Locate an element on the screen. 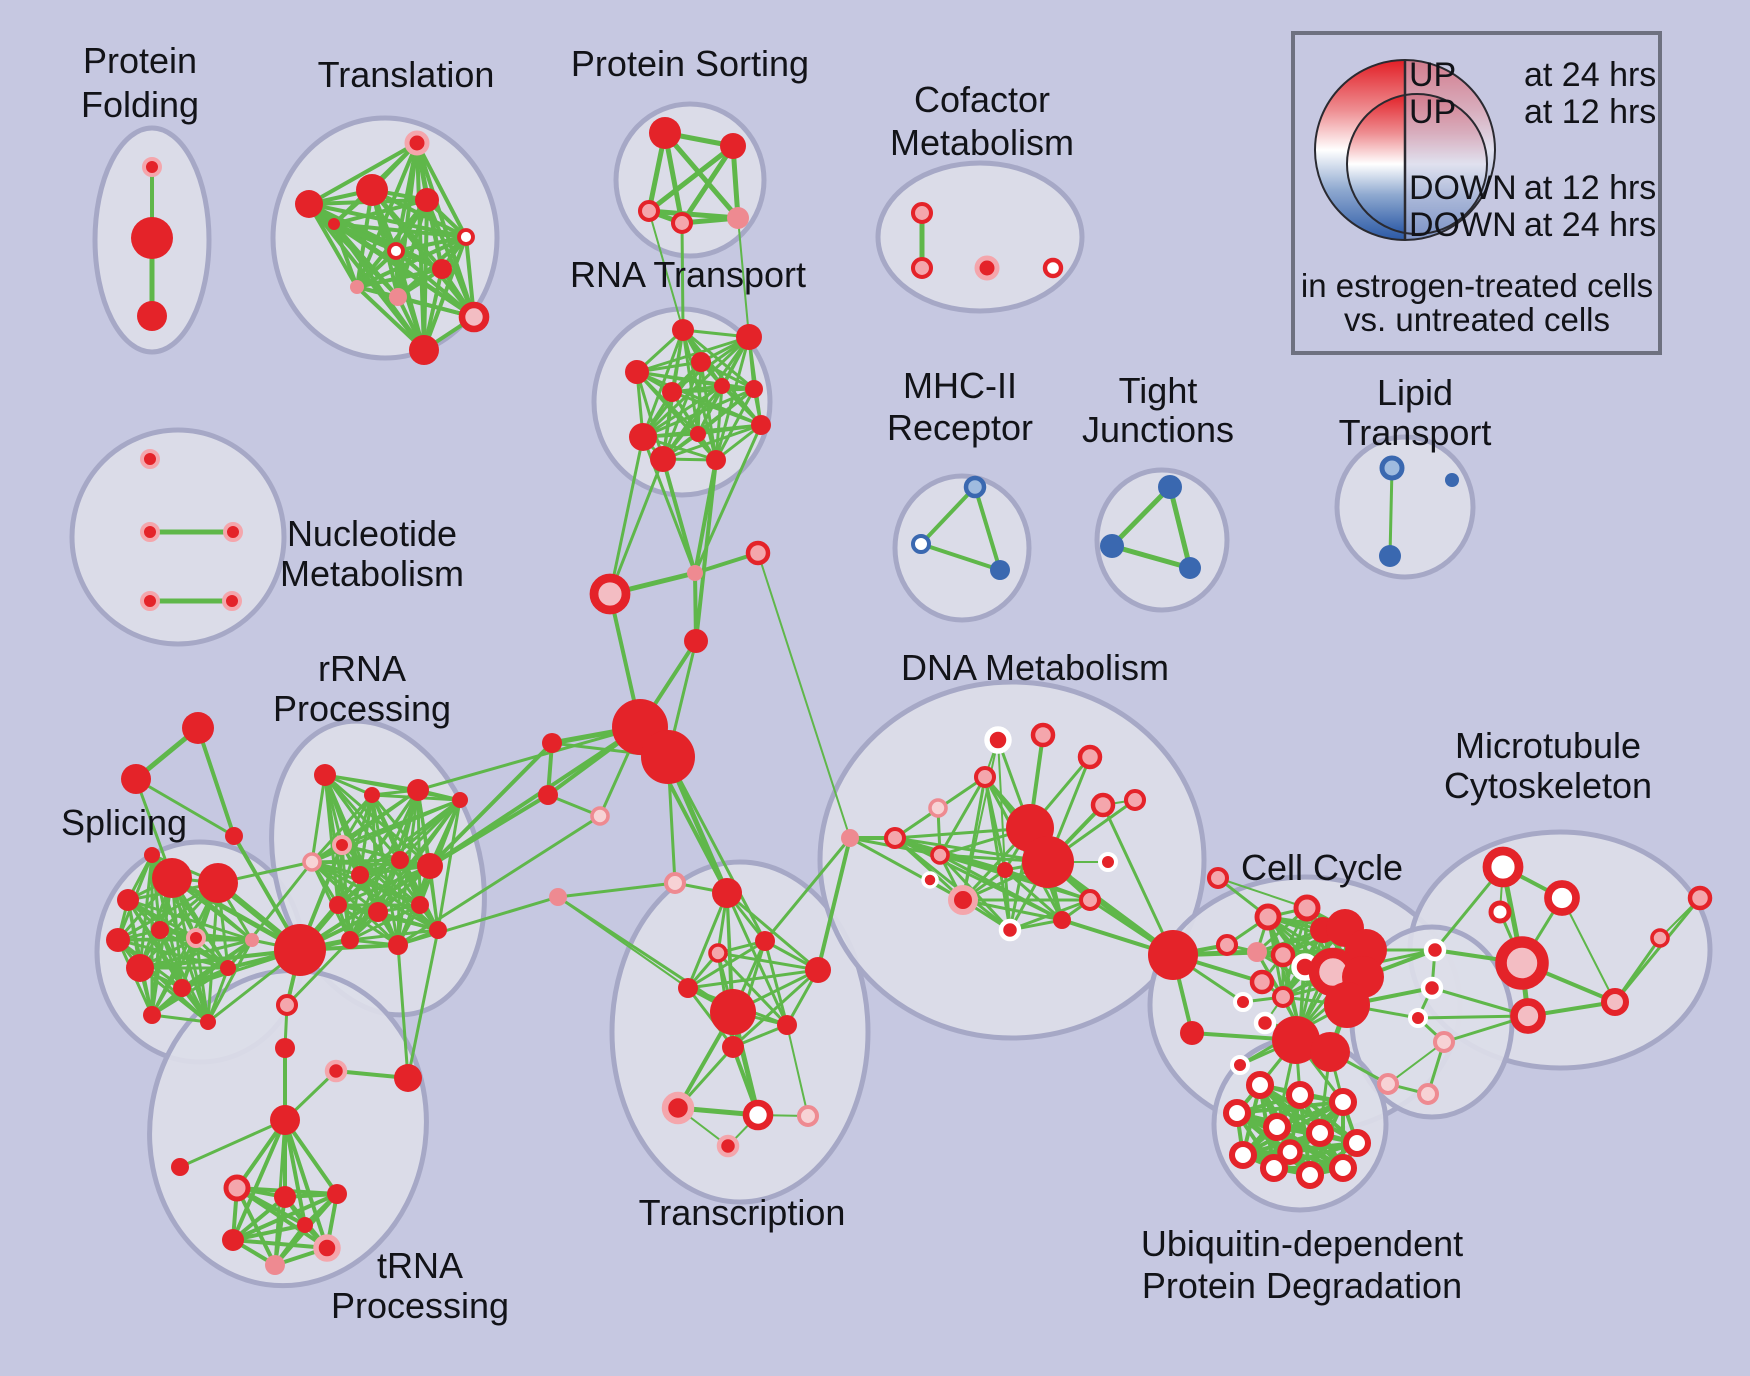  legend-box is located at coordinates (1476, 193).